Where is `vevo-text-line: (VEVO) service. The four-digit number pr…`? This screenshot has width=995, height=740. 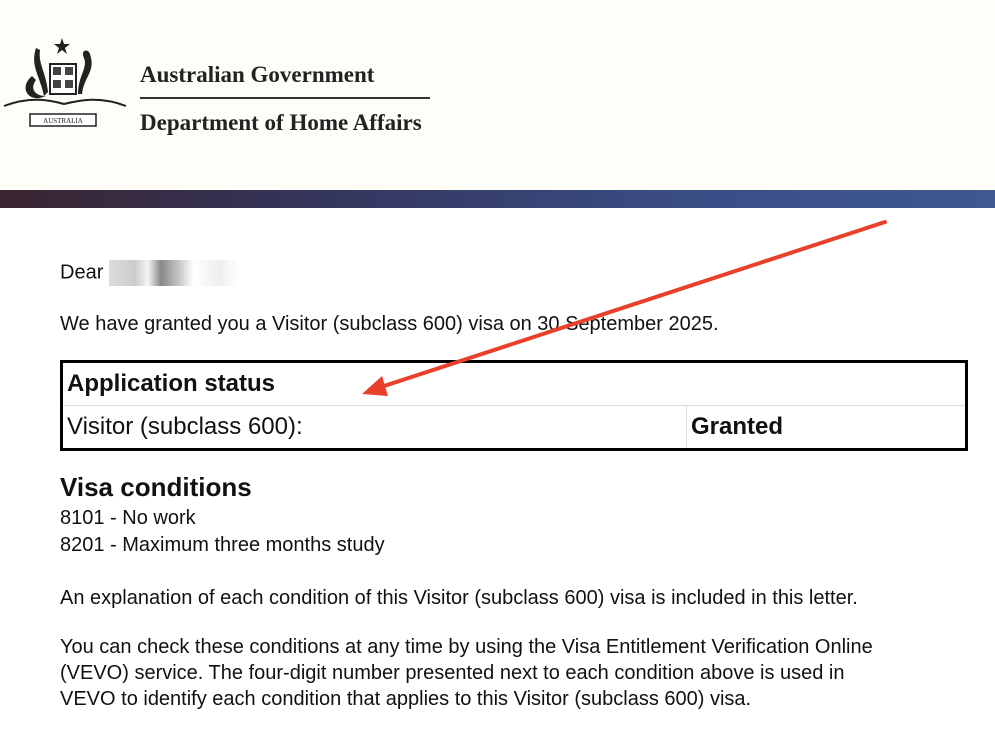
vevo-text-line: (VEVO) service. The four-digit number pr… is located at coordinates (452, 673).